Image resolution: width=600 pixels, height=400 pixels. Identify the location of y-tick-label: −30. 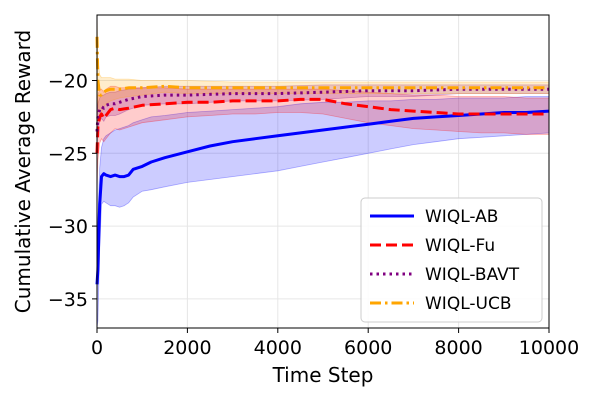
(68, 227).